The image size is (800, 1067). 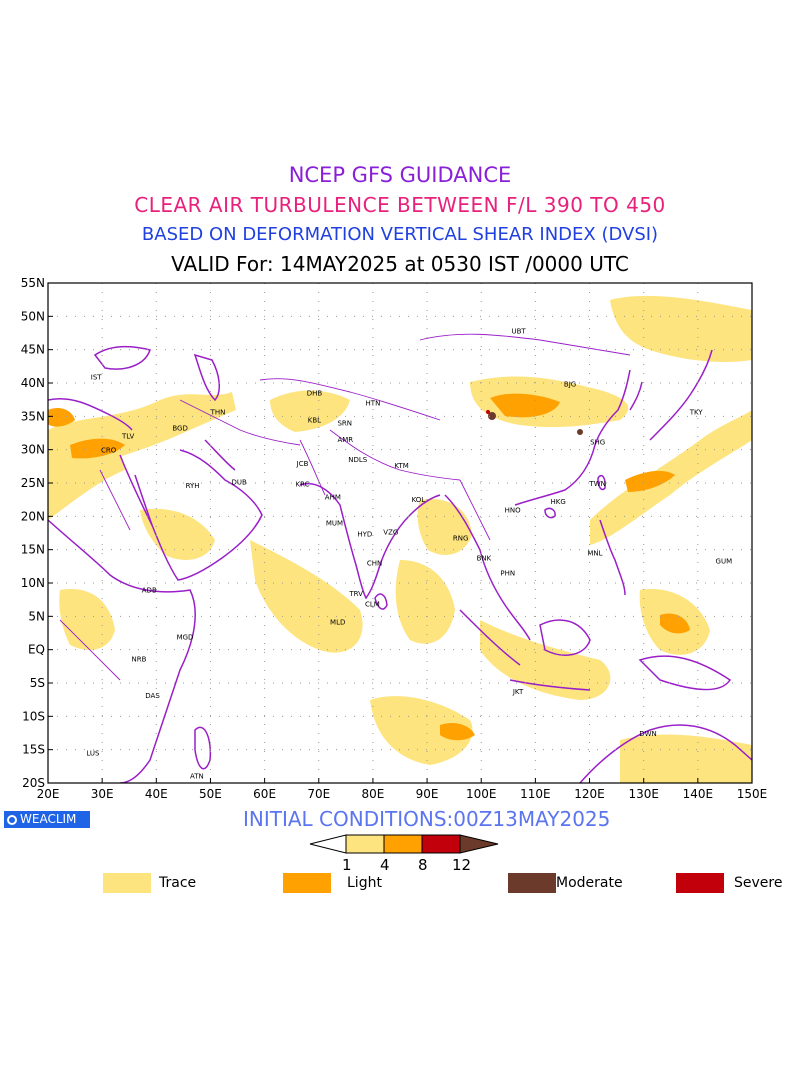 I want to click on x-tick-label: 100E, so click(x=481, y=794).